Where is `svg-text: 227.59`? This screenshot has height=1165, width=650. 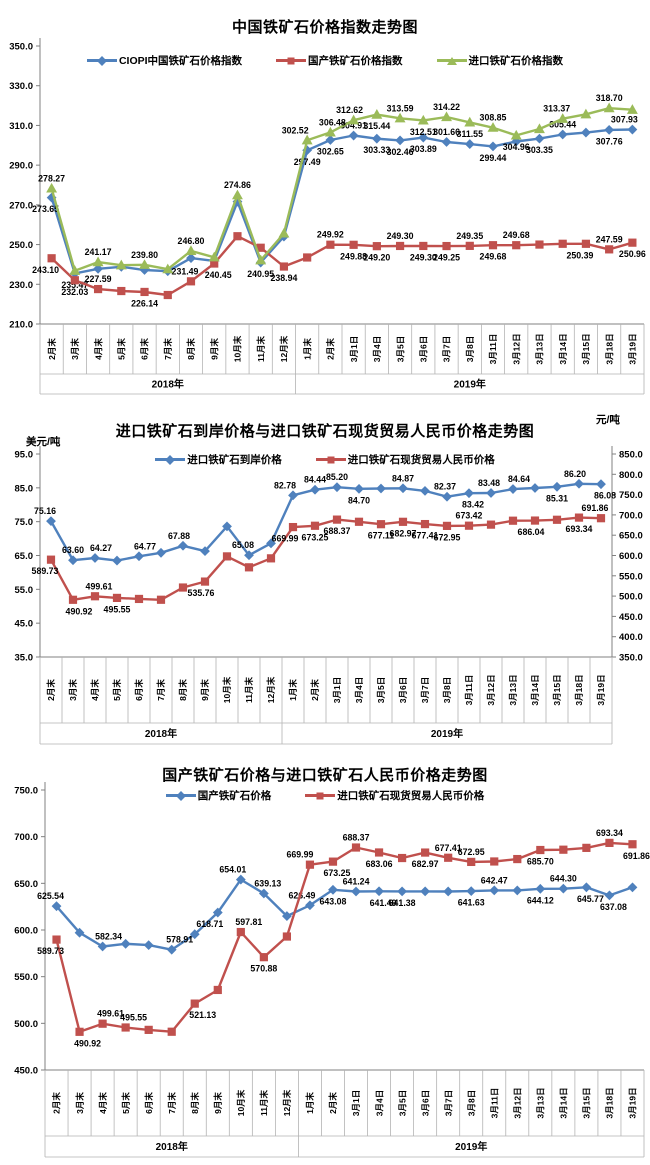
svg-text: 227.59 is located at coordinates (98, 279).